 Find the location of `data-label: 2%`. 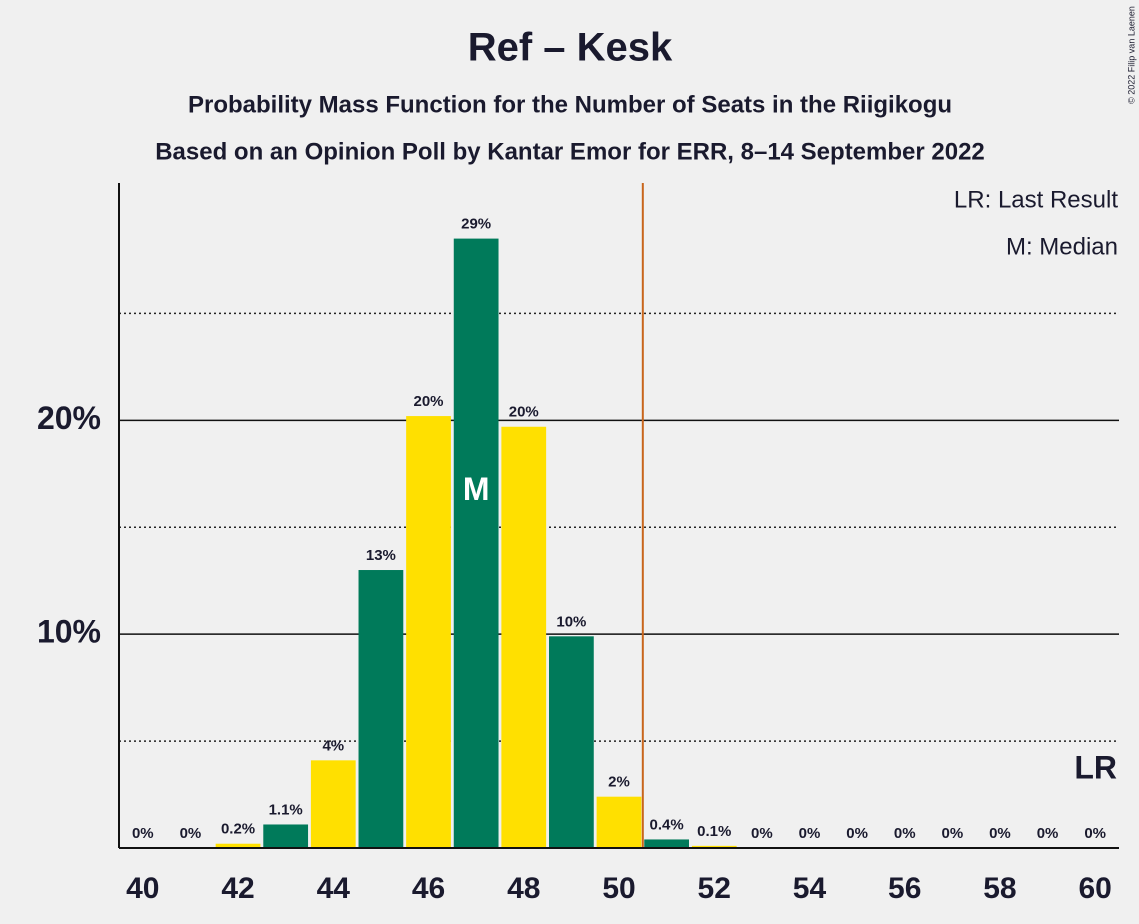

data-label: 2% is located at coordinates (619, 782).